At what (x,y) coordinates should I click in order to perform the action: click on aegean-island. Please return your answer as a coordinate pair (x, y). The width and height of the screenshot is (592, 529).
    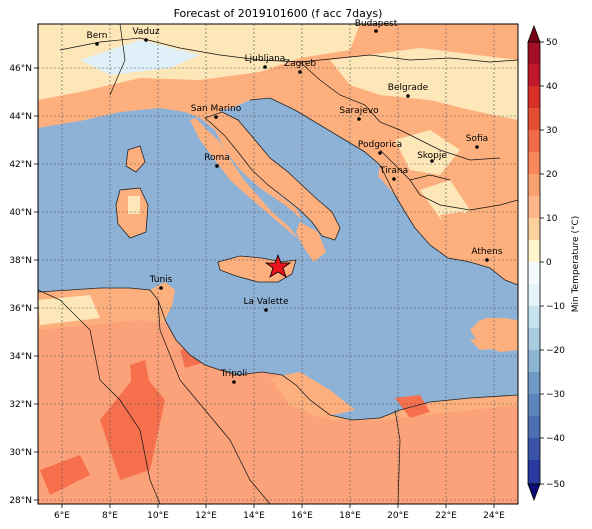
    Looking at the image, I should click on (501, 323).